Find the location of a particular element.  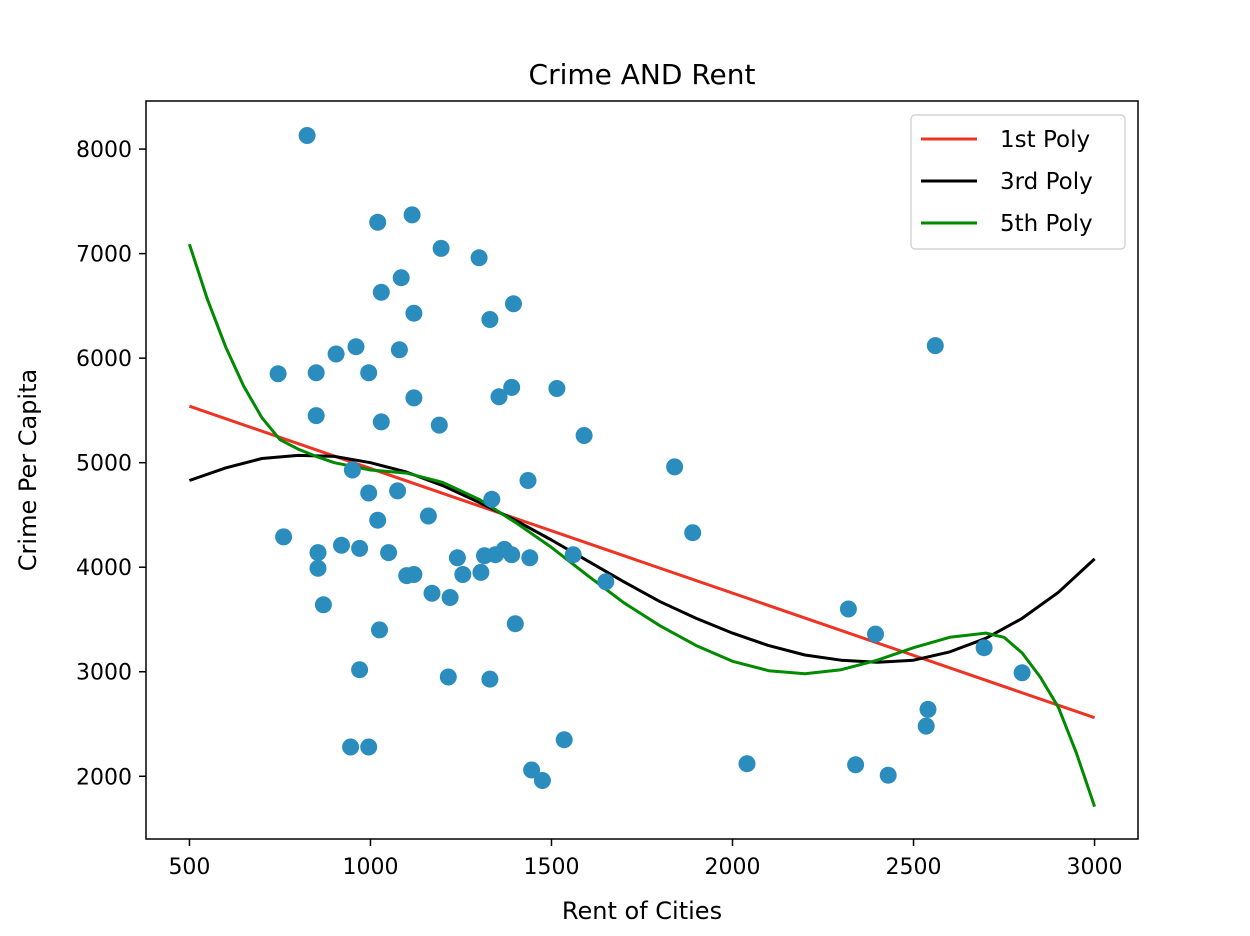

legend-box is located at coordinates (1018, 182).